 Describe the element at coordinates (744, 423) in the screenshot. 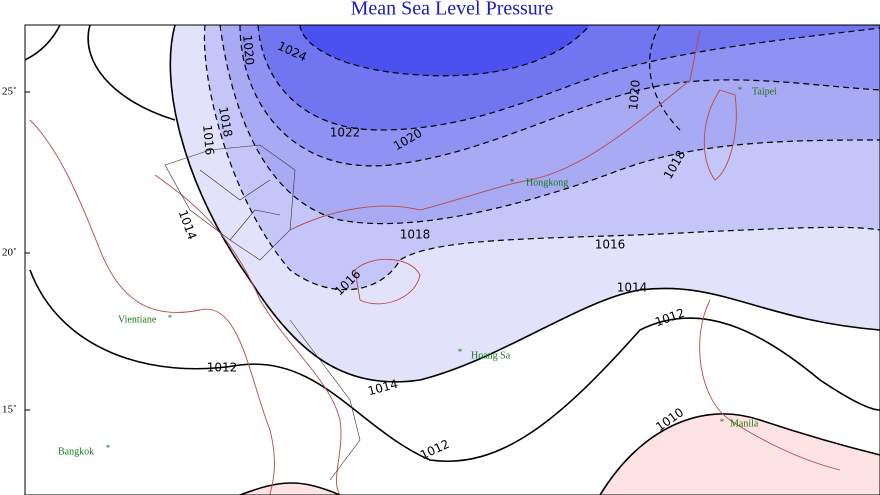

I see `city-label: Manila` at that location.